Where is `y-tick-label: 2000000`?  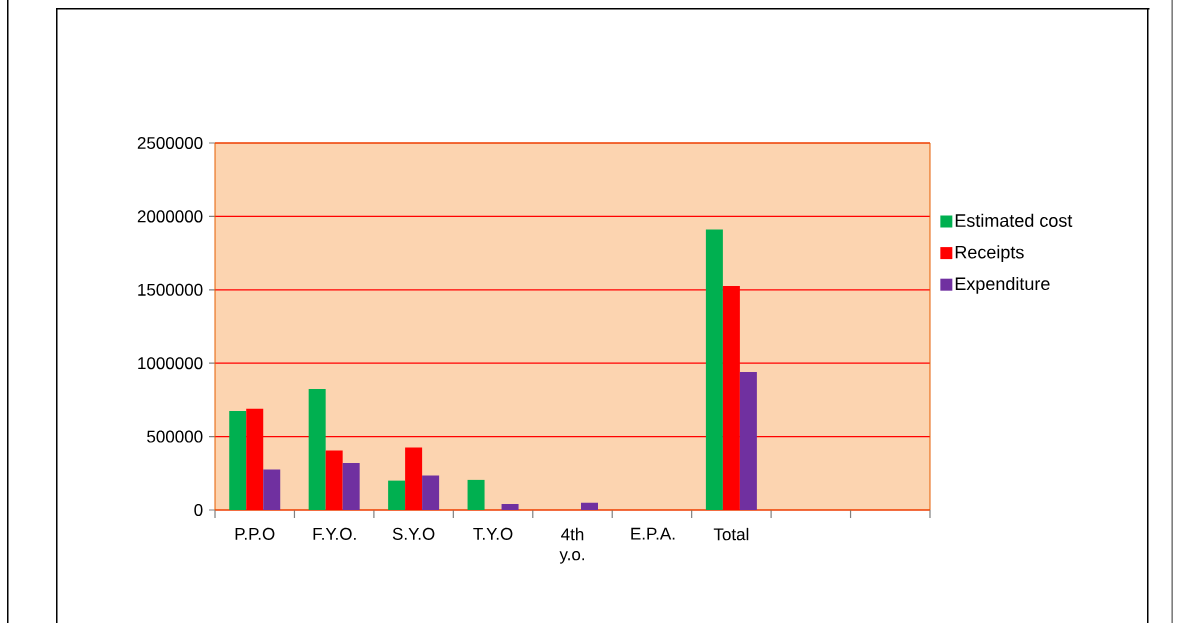 y-tick-label: 2000000 is located at coordinates (170, 216).